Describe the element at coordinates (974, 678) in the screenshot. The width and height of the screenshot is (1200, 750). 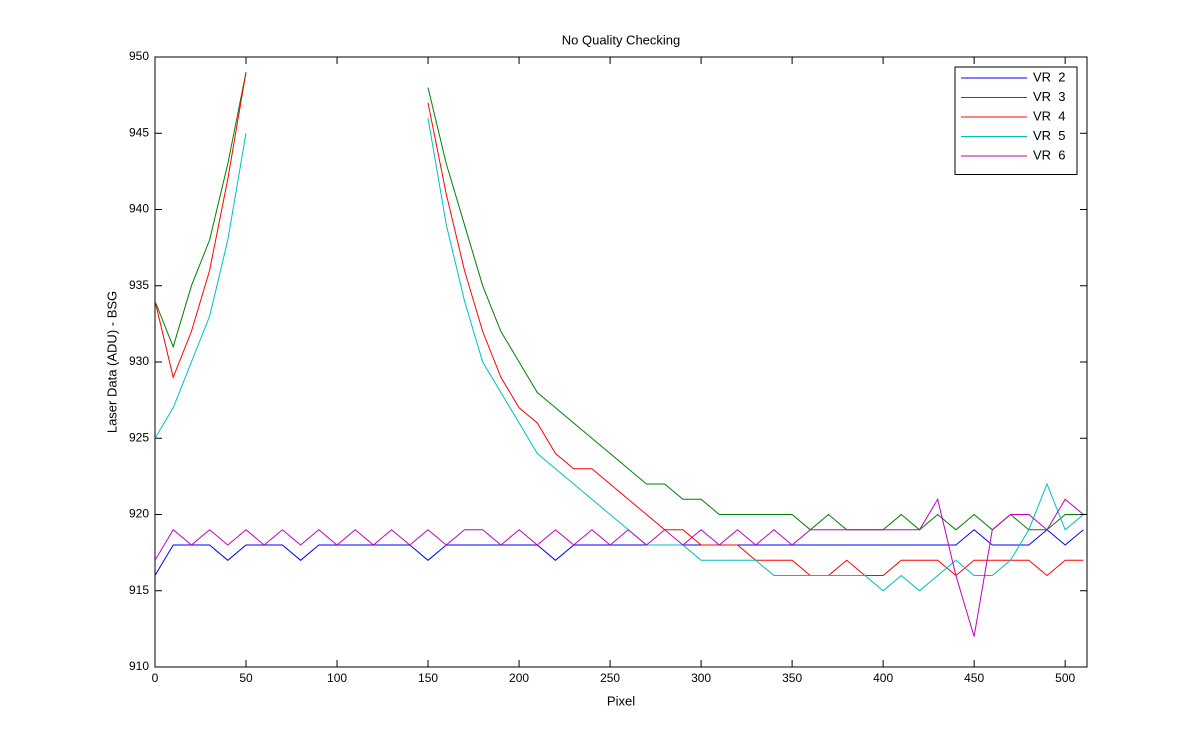
I see `x-tick-label: 450` at that location.